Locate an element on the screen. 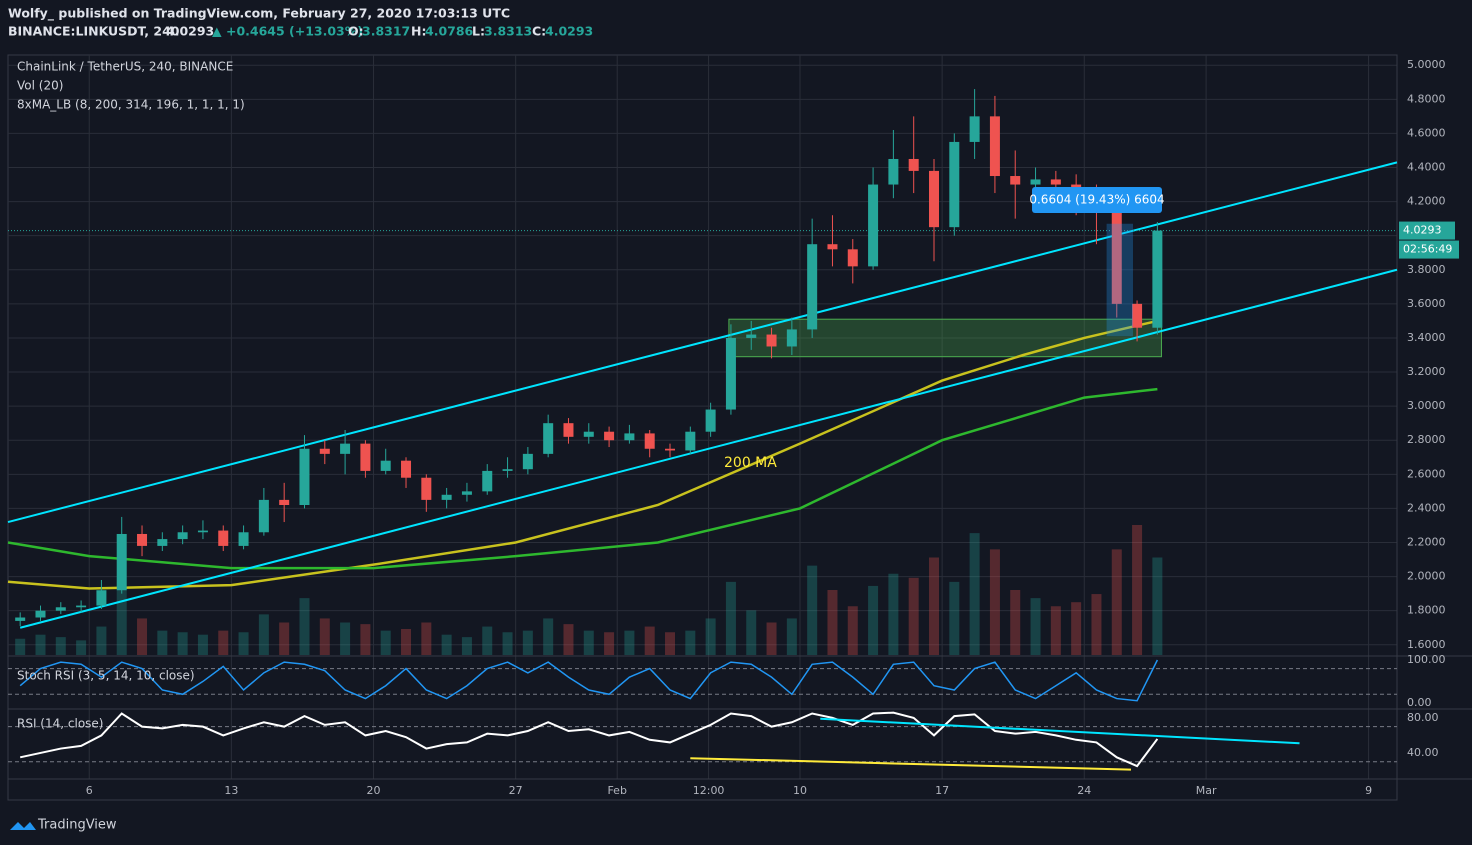 This screenshot has height=845, width=1472. x-tick-label: 27 is located at coordinates (516, 790).